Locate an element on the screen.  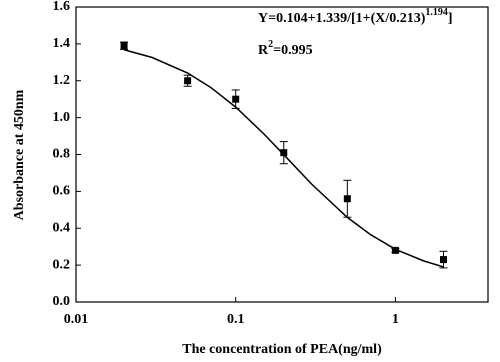
y-tick-label: 0.6 is located at coordinates (62, 191).